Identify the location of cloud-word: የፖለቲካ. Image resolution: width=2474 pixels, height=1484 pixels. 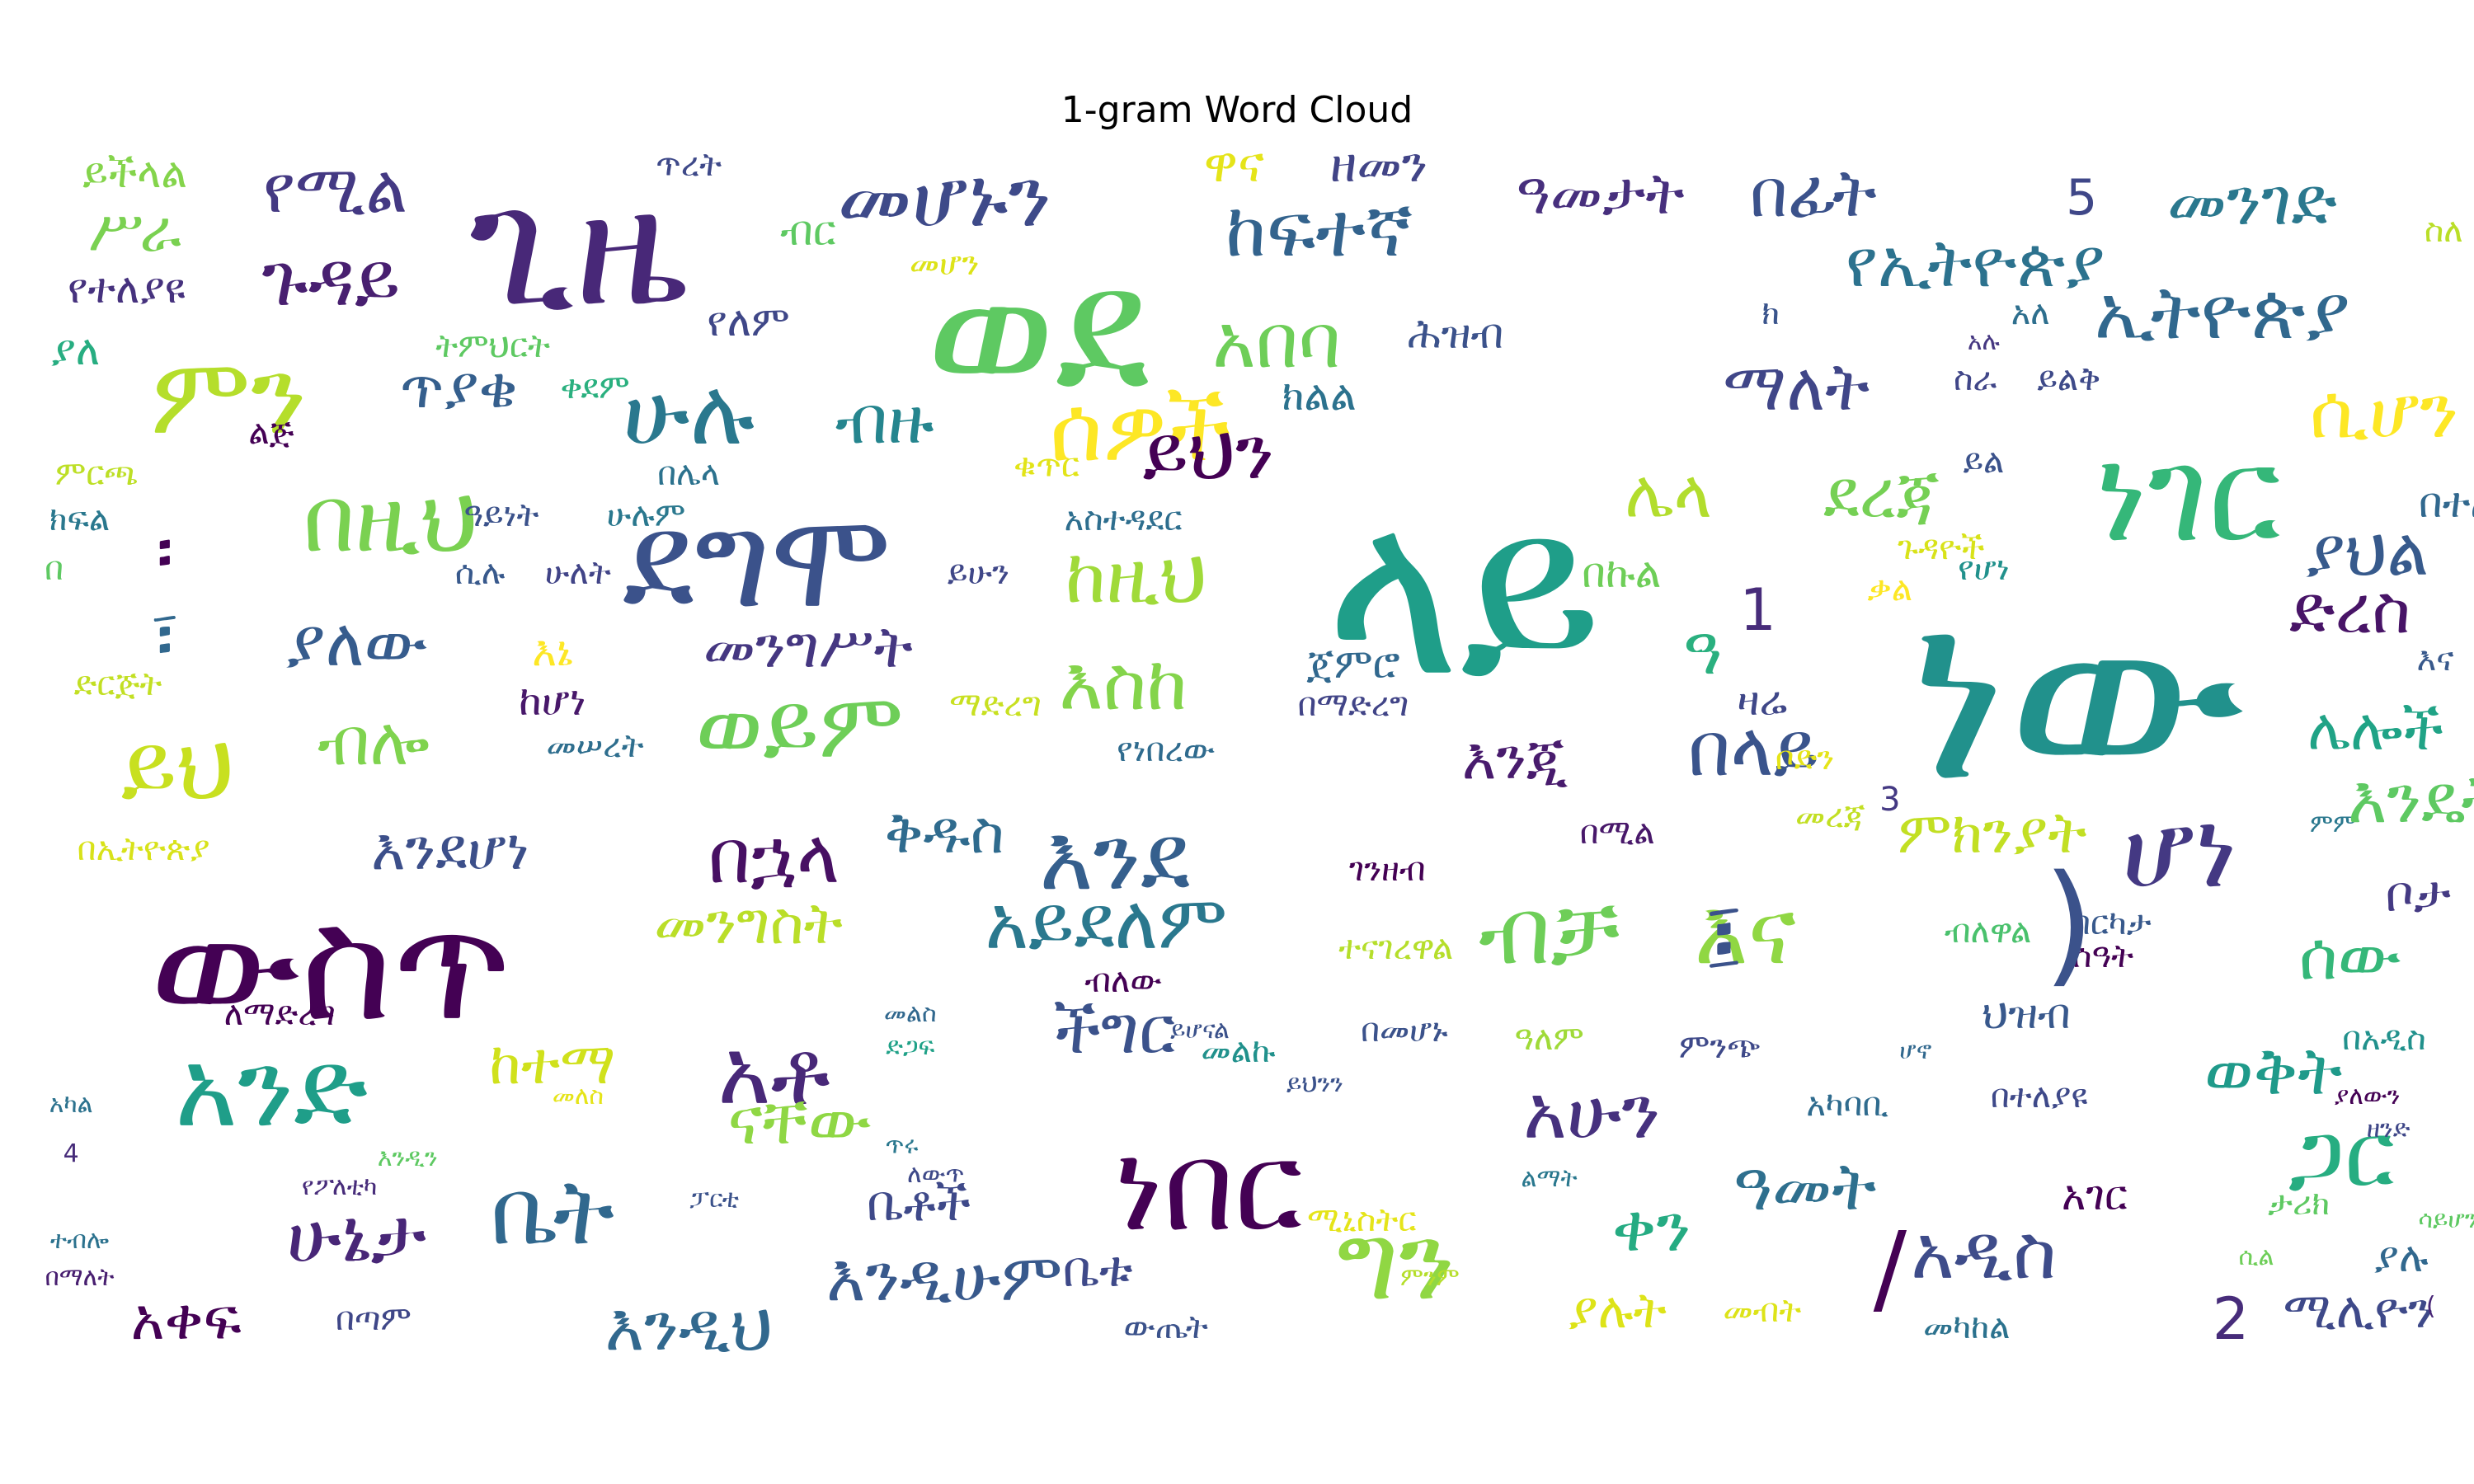
(339, 1186).